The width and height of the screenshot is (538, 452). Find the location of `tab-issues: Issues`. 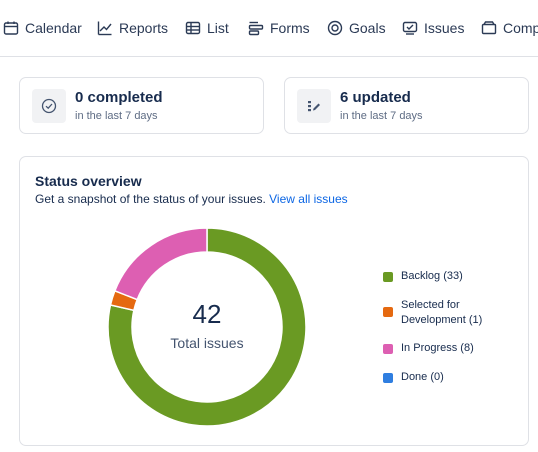

tab-issues: Issues is located at coordinates (433, 28).